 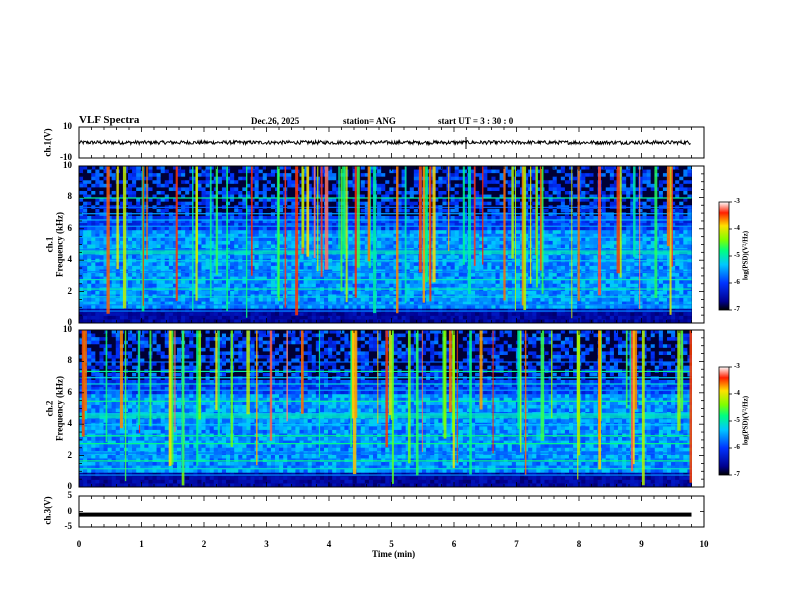 What do you see at coordinates (391, 142) in the screenshot?
I see `ticks-ch1` at bounding box center [391, 142].